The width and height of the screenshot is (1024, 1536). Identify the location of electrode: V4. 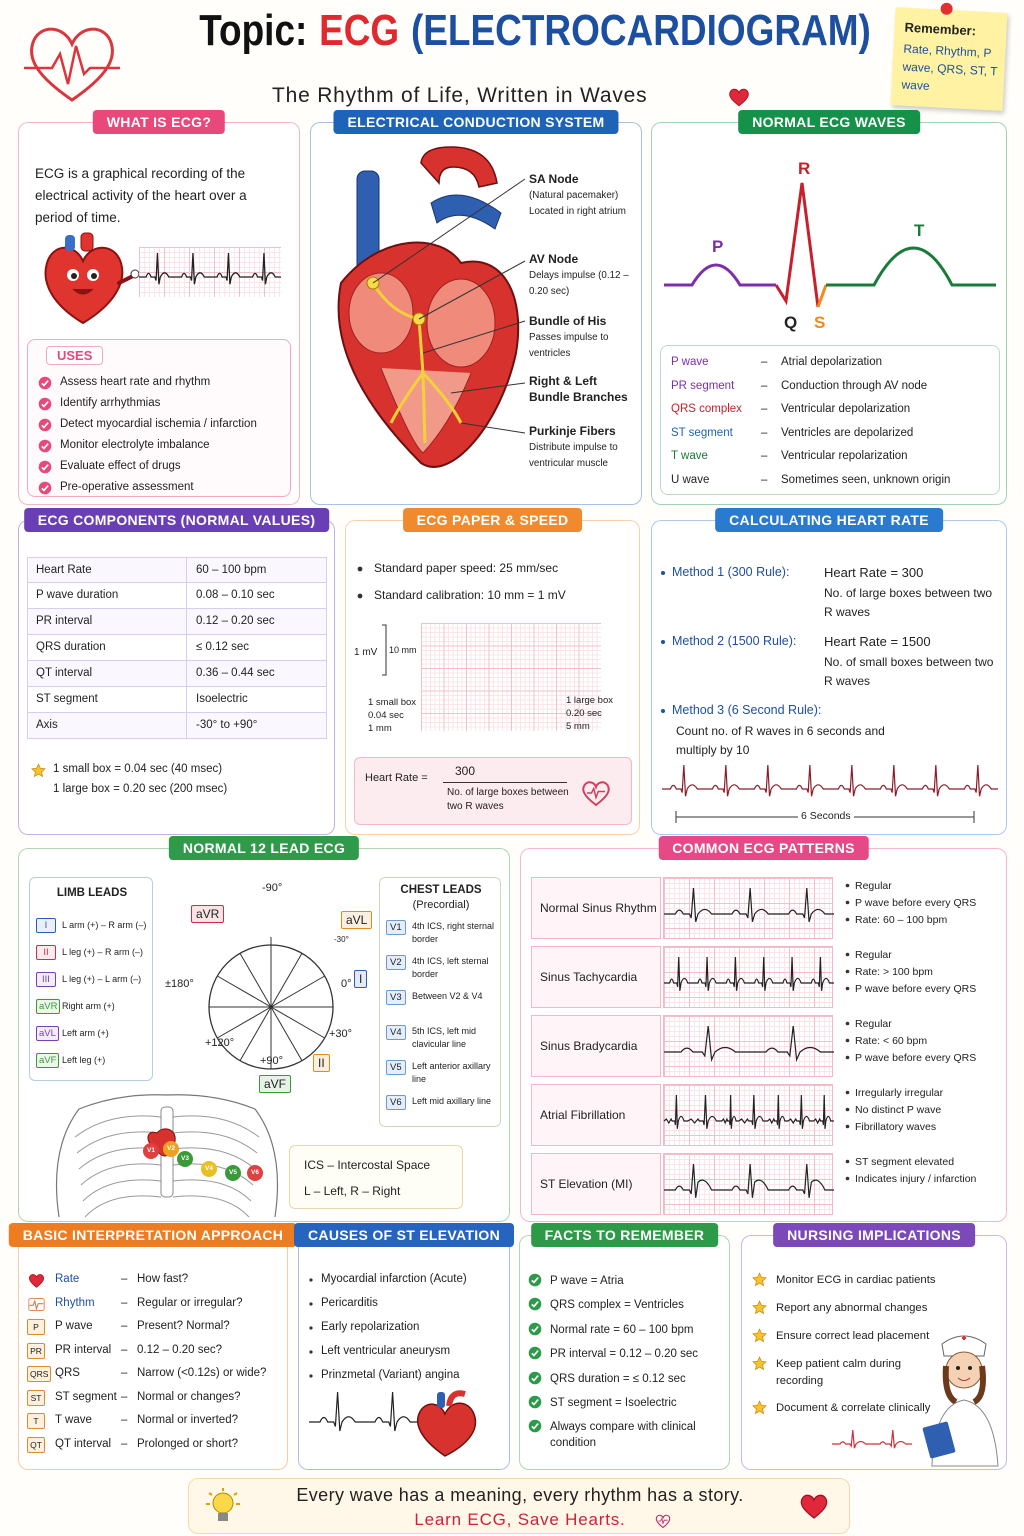
(209, 1169).